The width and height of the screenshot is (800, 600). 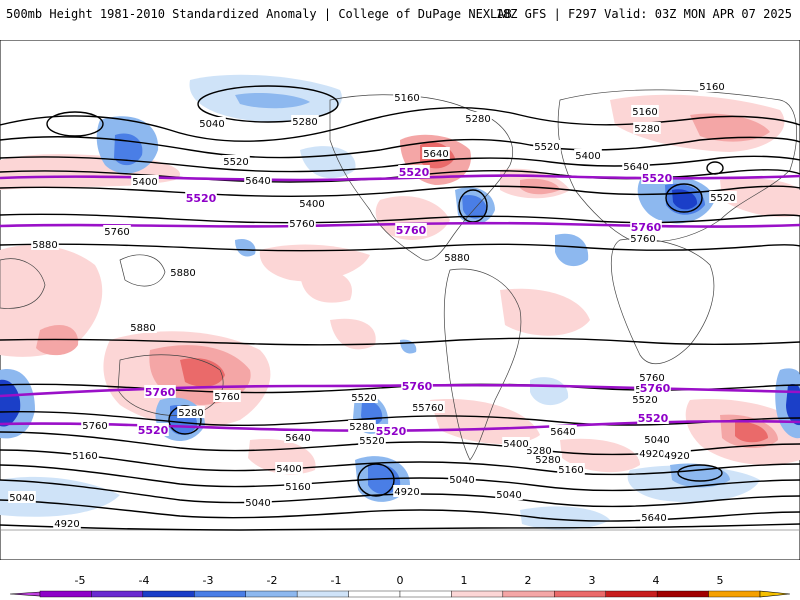 I want to click on contour-5280-north, so click(x=400, y=147).